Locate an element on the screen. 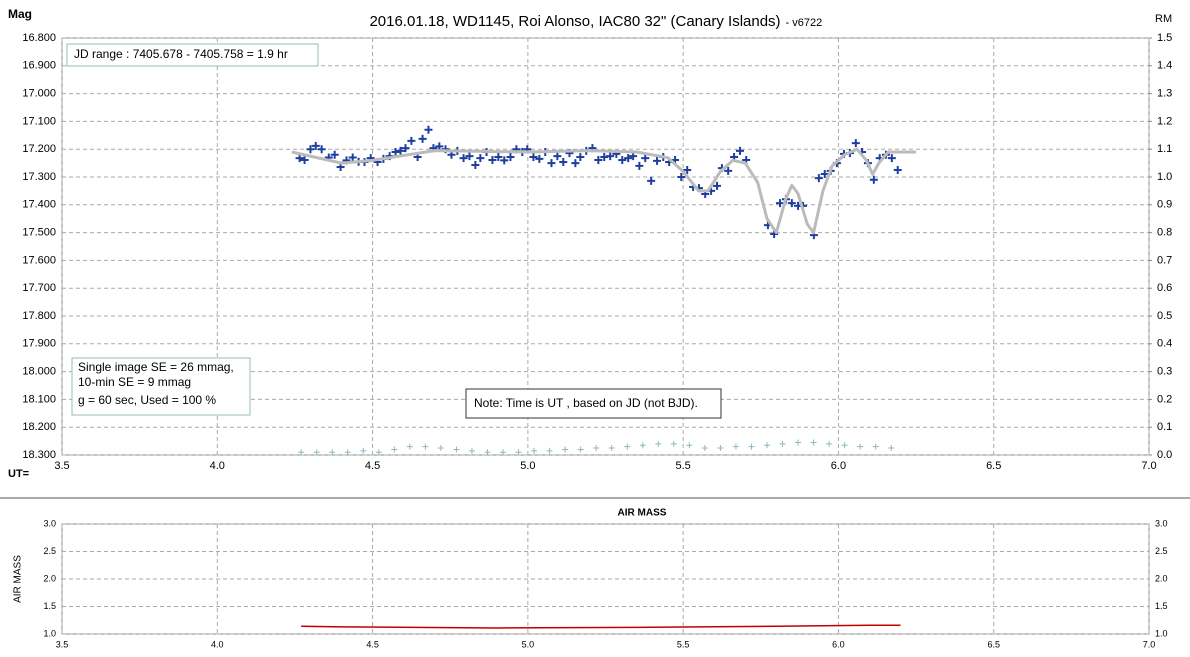 Image resolution: width=1190 pixels, height=657 pixels. y2-tick-label: 0.3 is located at coordinates (1164, 372).